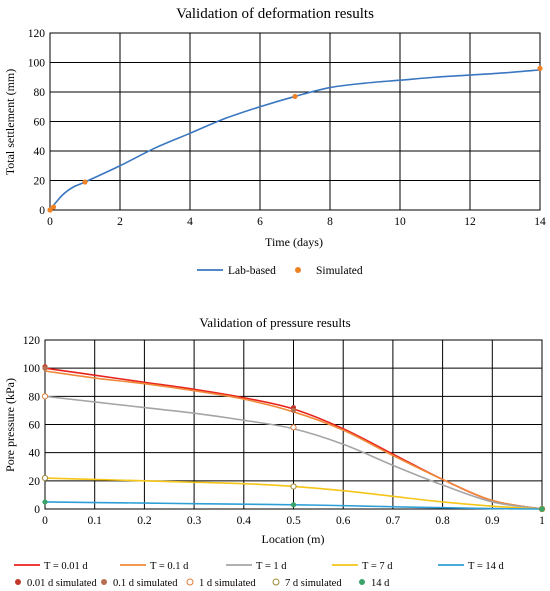 The width and height of the screenshot is (550, 591). Describe the element at coordinates (492, 521) in the screenshot. I see `chart2-xtick-label: 0.9` at that location.